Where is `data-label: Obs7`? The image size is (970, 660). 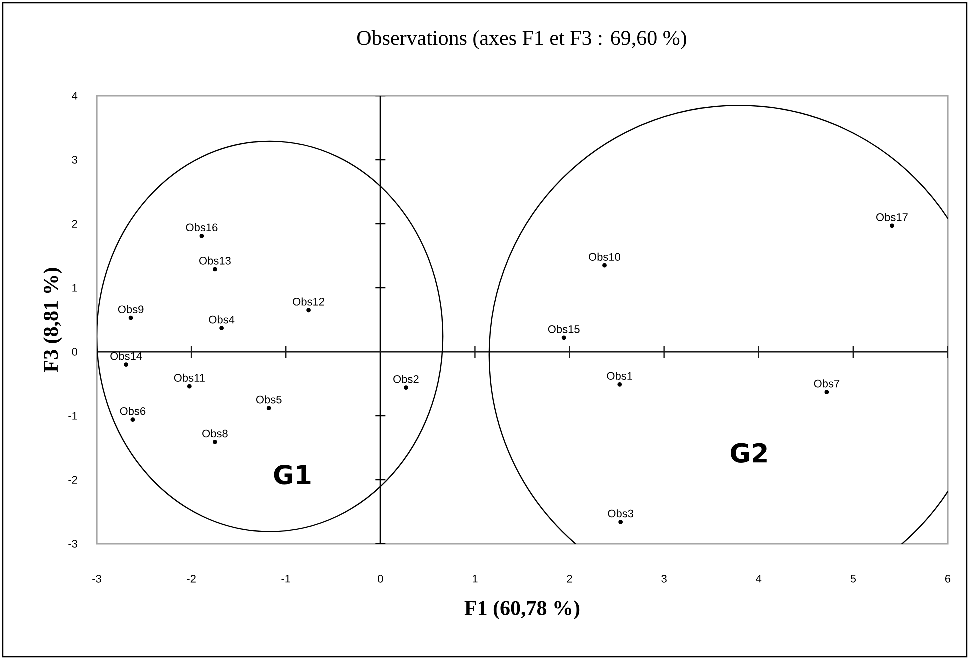
data-label: Obs7 is located at coordinates (827, 384).